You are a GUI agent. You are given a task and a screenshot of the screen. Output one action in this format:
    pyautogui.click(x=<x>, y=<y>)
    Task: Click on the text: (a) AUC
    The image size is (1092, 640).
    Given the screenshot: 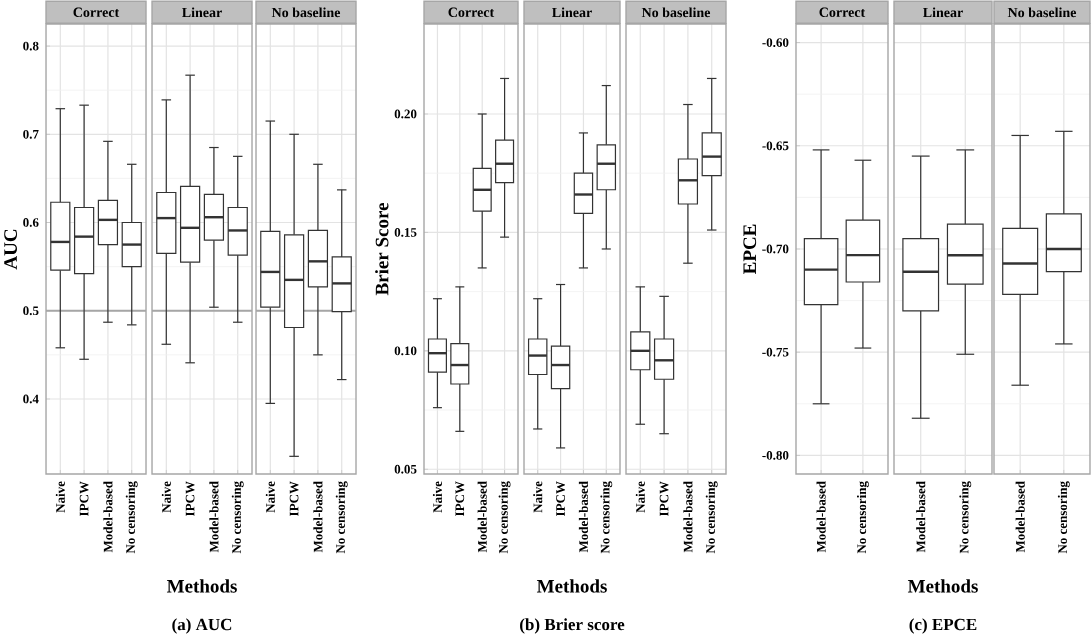 What is the action you would take?
    pyautogui.click(x=202, y=626)
    